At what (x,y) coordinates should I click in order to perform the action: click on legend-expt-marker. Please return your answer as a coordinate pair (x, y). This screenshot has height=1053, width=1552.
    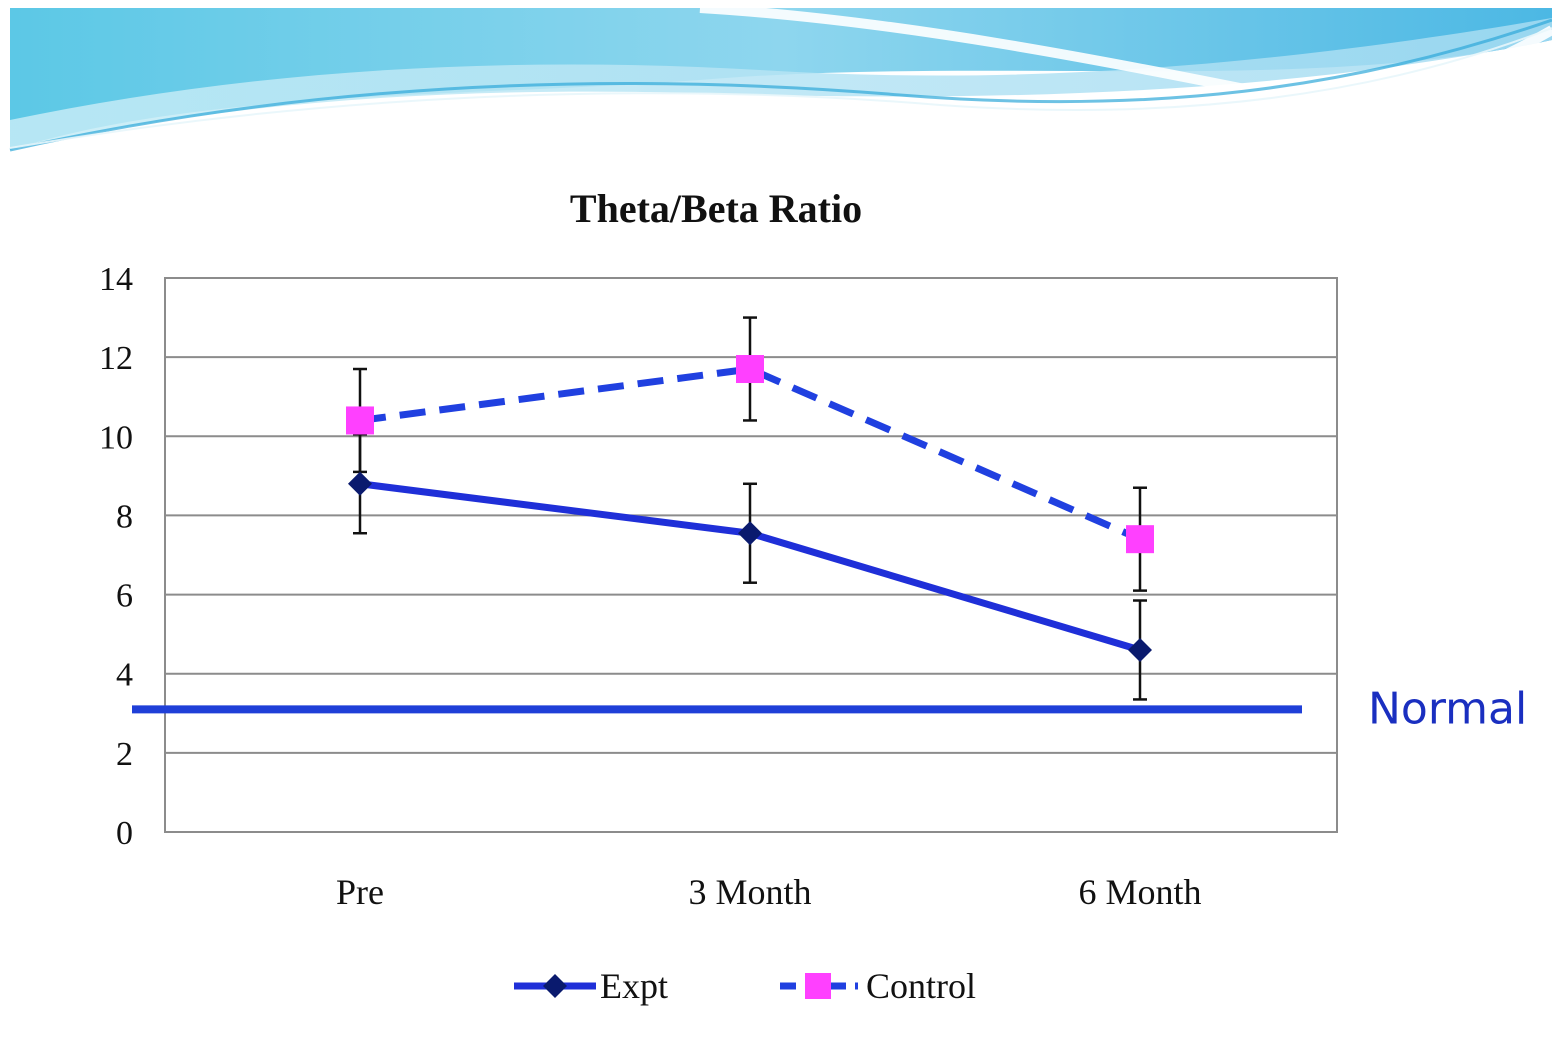
    Looking at the image, I should click on (555, 986).